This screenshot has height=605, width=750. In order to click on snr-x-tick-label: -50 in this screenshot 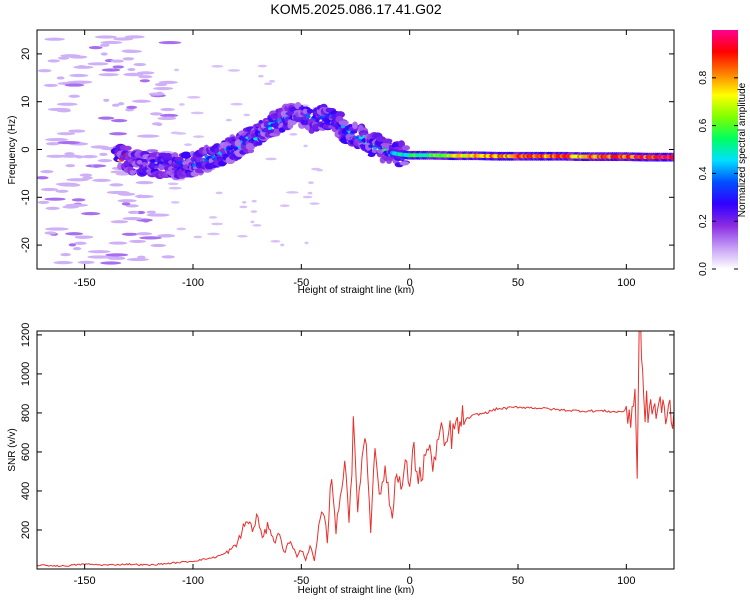, I will do `click(301, 581)`.